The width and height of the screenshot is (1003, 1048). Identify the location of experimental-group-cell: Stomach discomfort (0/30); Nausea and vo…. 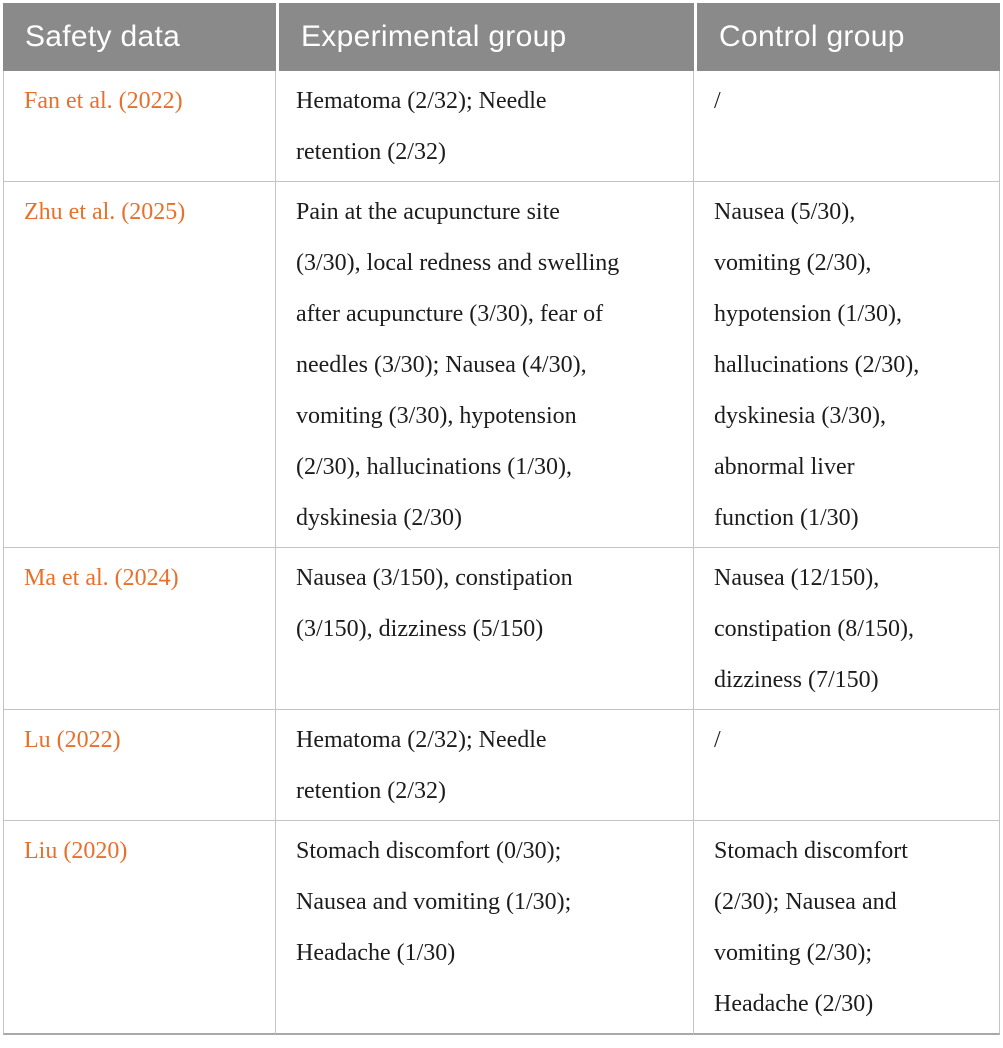
(485, 928).